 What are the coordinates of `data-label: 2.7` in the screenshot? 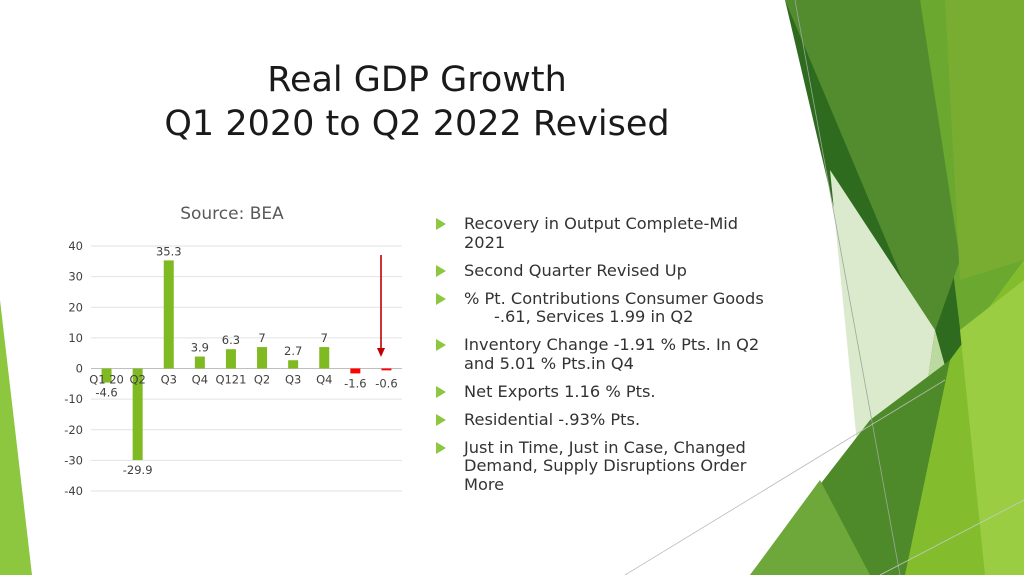 It's located at (293, 351).